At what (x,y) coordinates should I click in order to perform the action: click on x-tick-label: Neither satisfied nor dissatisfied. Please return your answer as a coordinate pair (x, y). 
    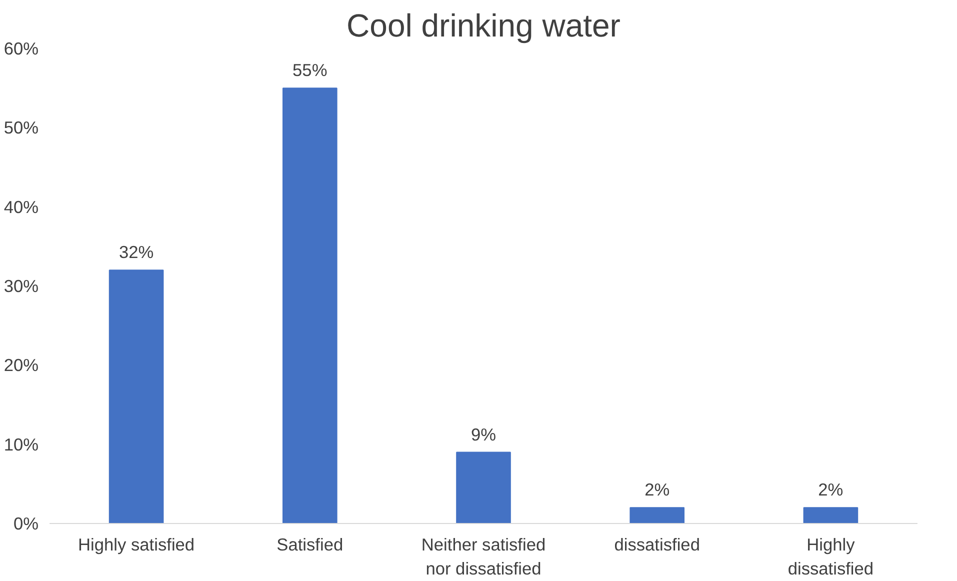
    Looking at the image, I should click on (483, 556).